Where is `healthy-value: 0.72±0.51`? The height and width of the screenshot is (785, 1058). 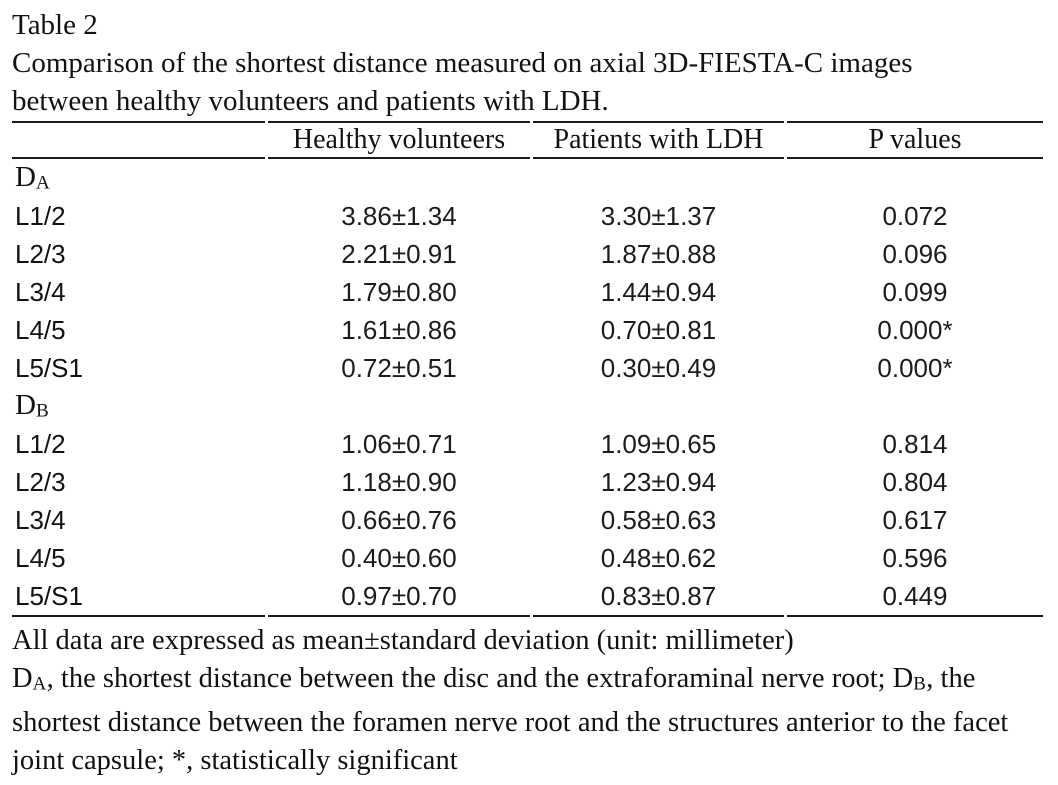
healthy-value: 0.72±0.51 is located at coordinates (399, 367).